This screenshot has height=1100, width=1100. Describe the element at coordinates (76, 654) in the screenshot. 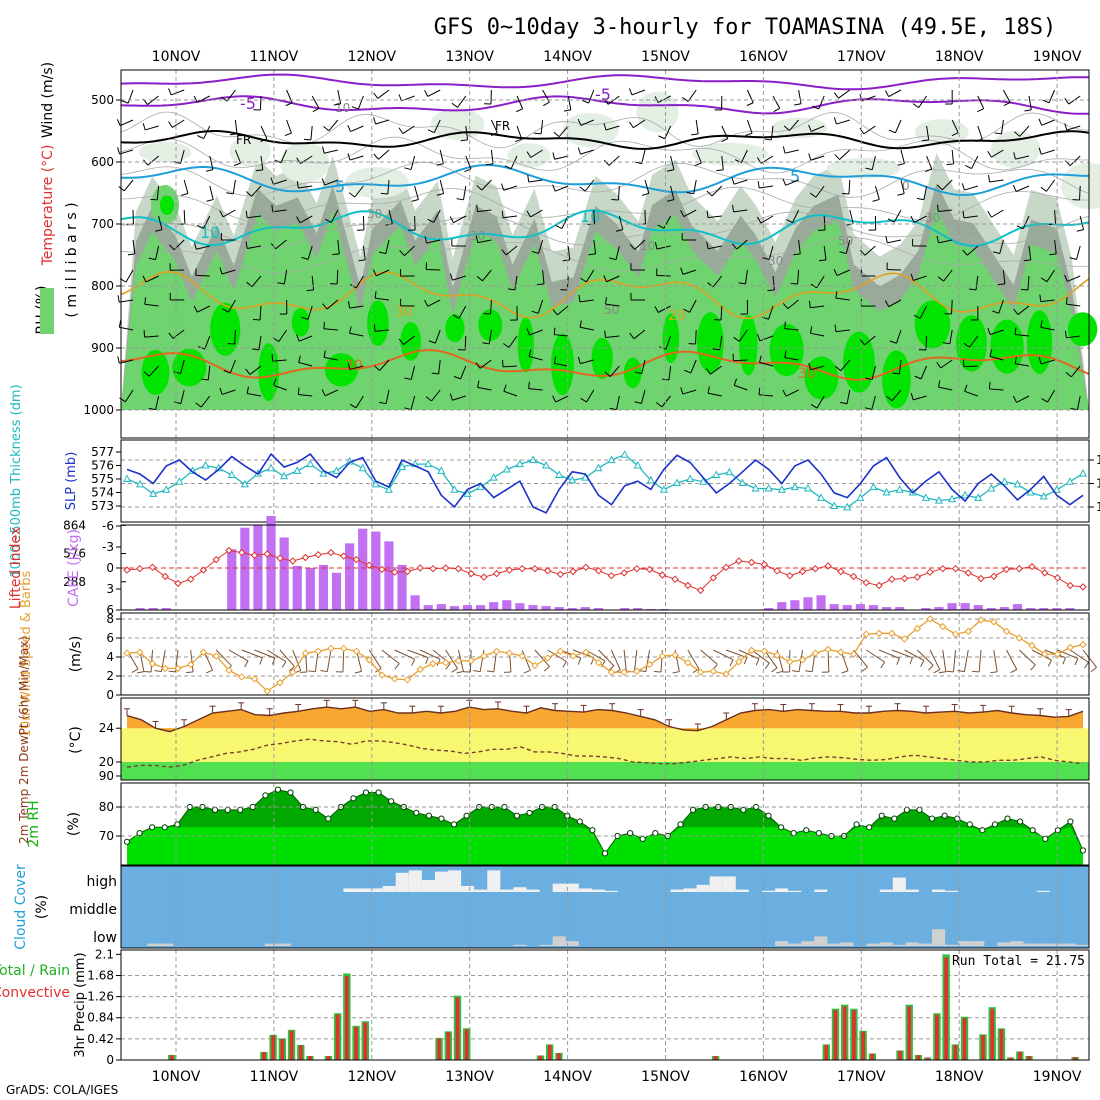

I see `wind10m-unit-label: (m/s)` at that location.